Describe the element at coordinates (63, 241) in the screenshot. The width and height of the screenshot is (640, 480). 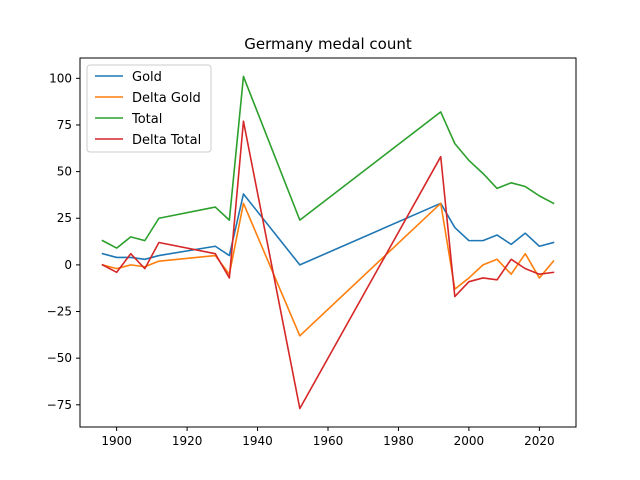
I see `y-axis: −75 −50 −25 0 25 50 75 100` at that location.